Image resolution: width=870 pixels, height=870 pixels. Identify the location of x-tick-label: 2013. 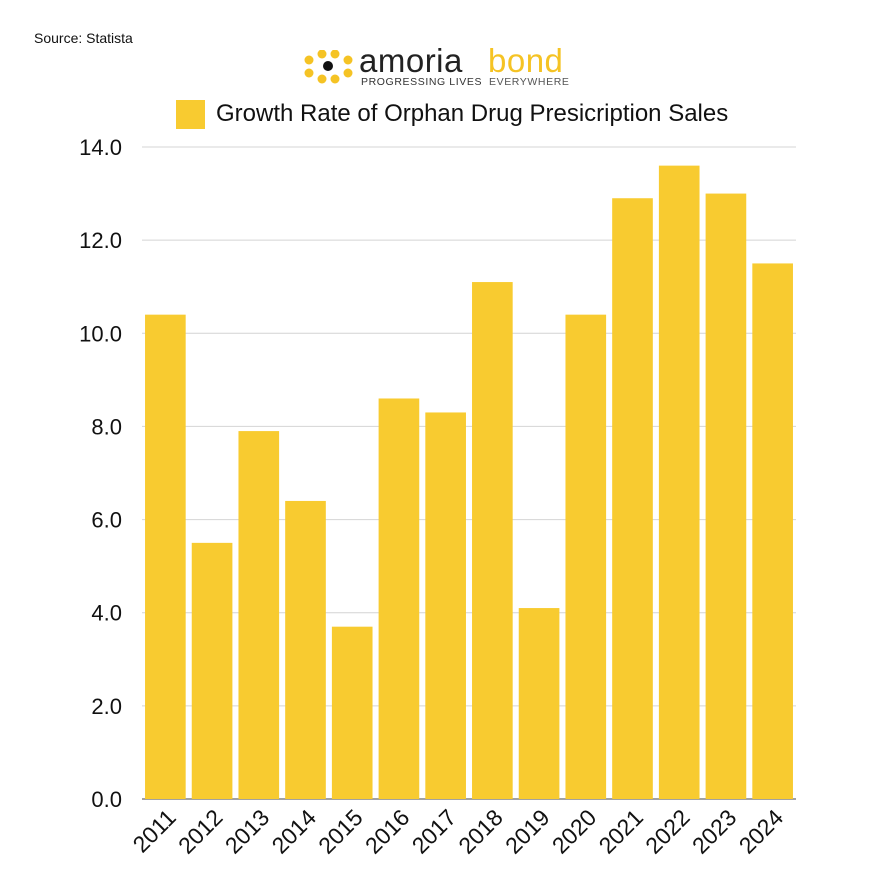
(247, 831).